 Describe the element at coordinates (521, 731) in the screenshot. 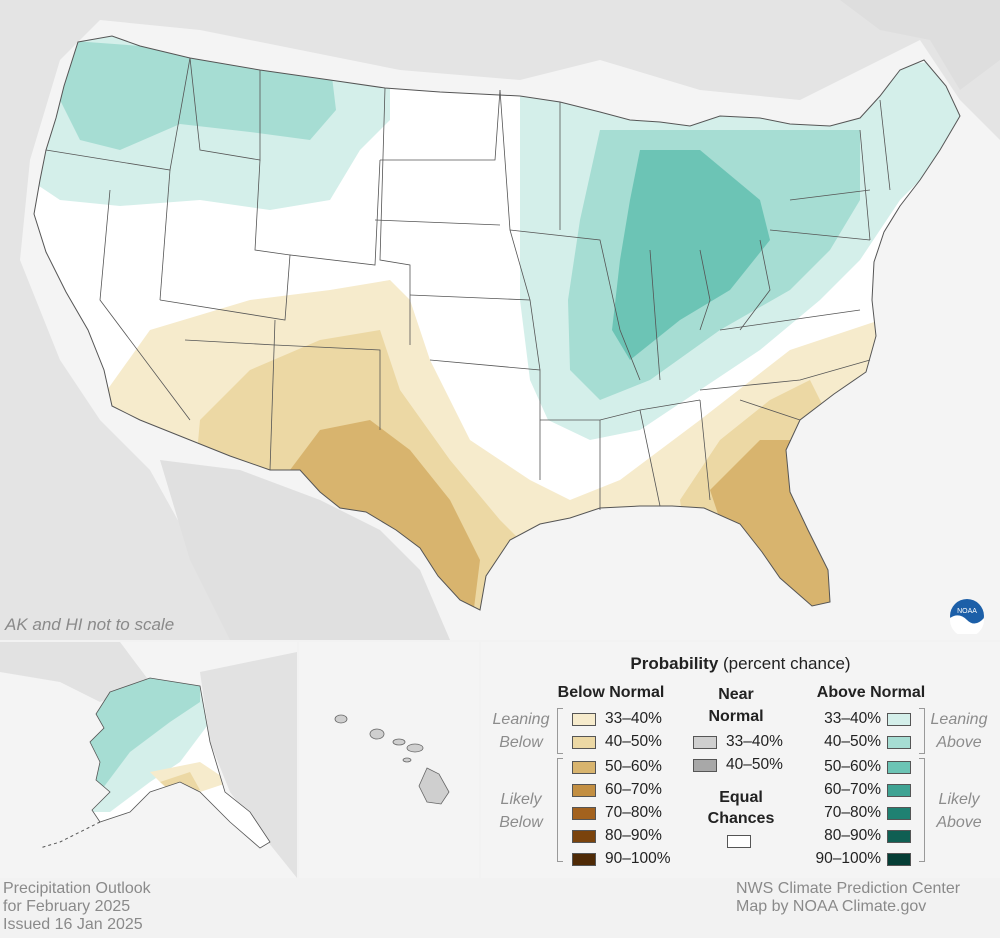

I see `leaning-below-label: Leaning Below` at that location.